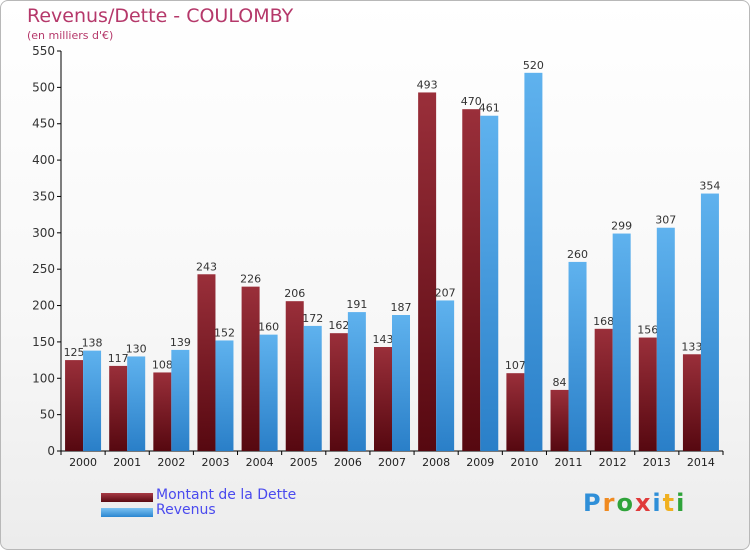  Describe the element at coordinates (43, 196) in the screenshot. I see `y-tick-label: 350` at that location.